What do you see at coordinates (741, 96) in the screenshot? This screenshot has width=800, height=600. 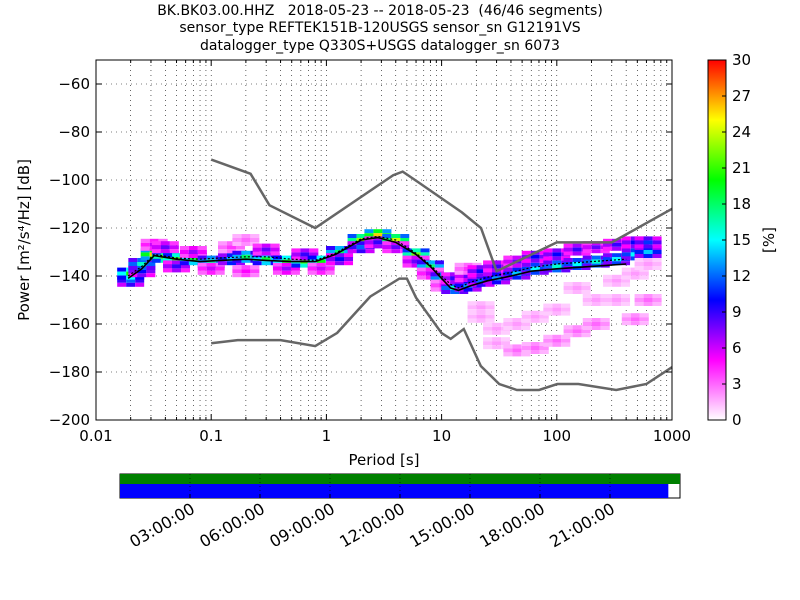 I see `colorbar-tick-label: 27` at bounding box center [741, 96].